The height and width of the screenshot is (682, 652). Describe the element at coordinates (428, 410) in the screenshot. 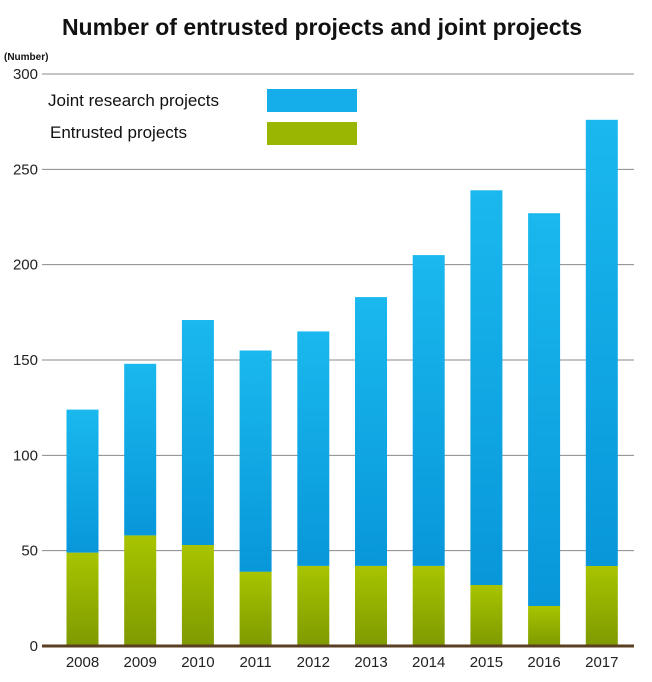

I see `bar-joint-research-2014` at that location.